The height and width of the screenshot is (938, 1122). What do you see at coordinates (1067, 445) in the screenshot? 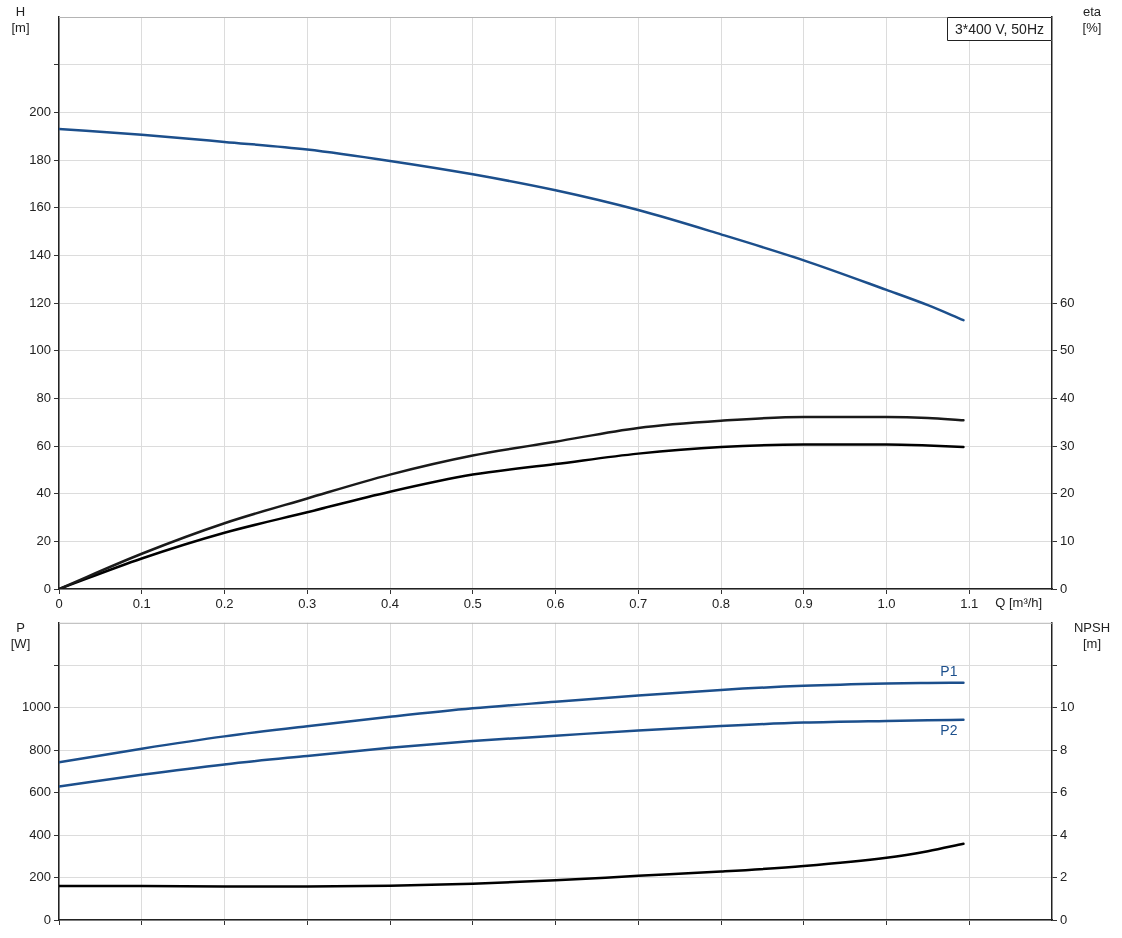
I see `y2-tick-label: 30` at bounding box center [1067, 445].